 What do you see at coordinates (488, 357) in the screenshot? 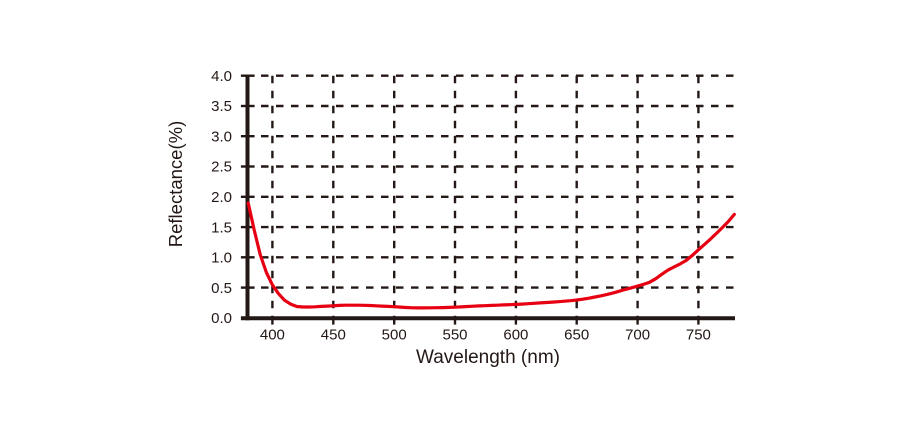
I see `svg-text: Wavelength (nm)` at bounding box center [488, 357].